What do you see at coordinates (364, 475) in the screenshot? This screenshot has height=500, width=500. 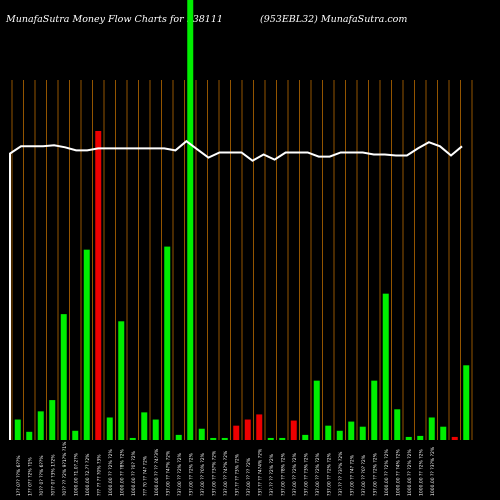 I see `x-tick-label: ?3?.00 ?? ?0? ?2%` at bounding box center [364, 475].